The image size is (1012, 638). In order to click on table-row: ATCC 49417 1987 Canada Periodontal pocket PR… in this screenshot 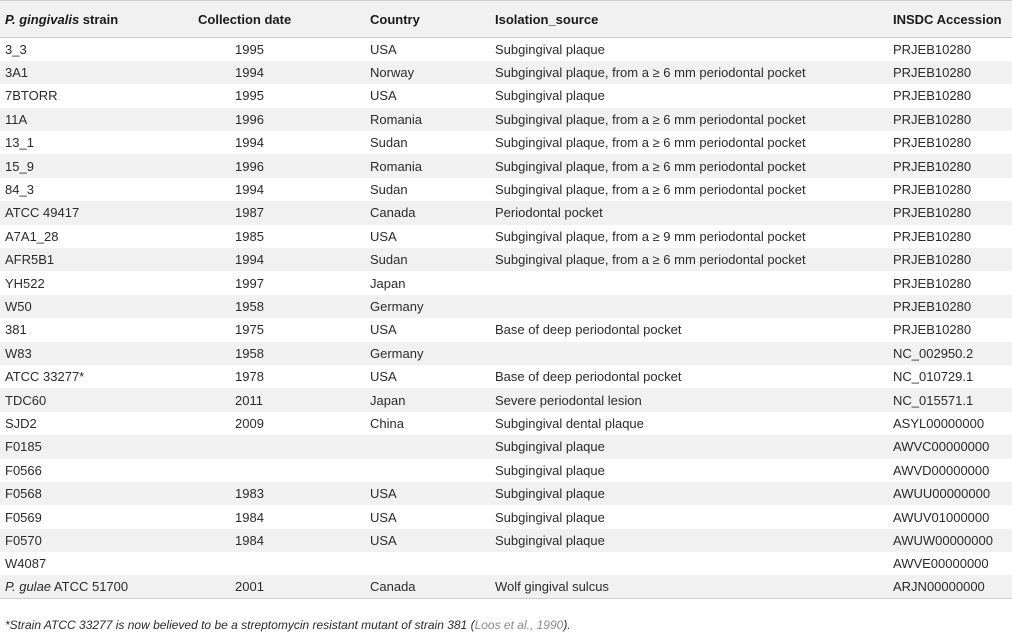, I will do `click(506, 213)`.